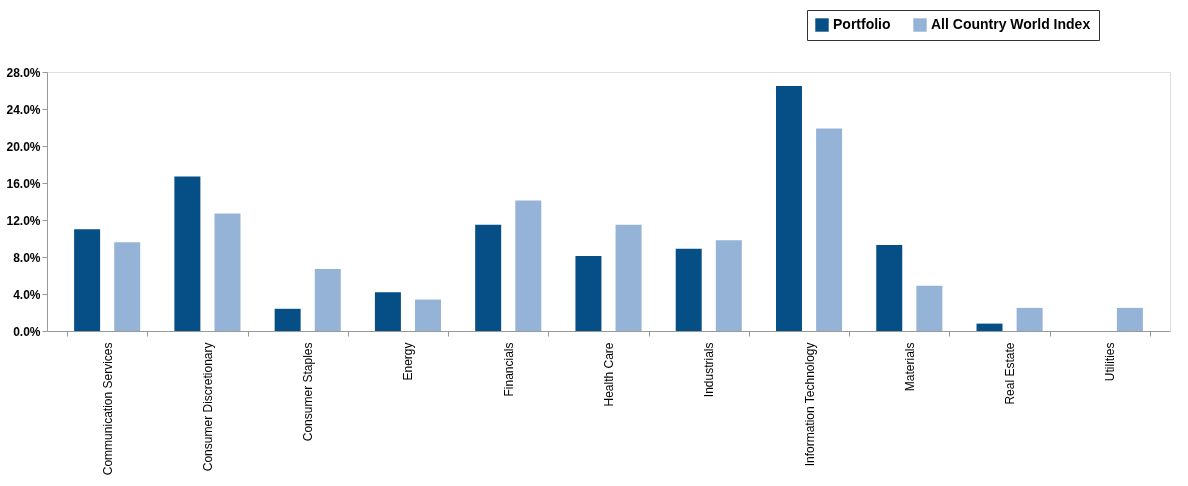  I want to click on x-tick-label: Consumer Discretionary, so click(207, 407).